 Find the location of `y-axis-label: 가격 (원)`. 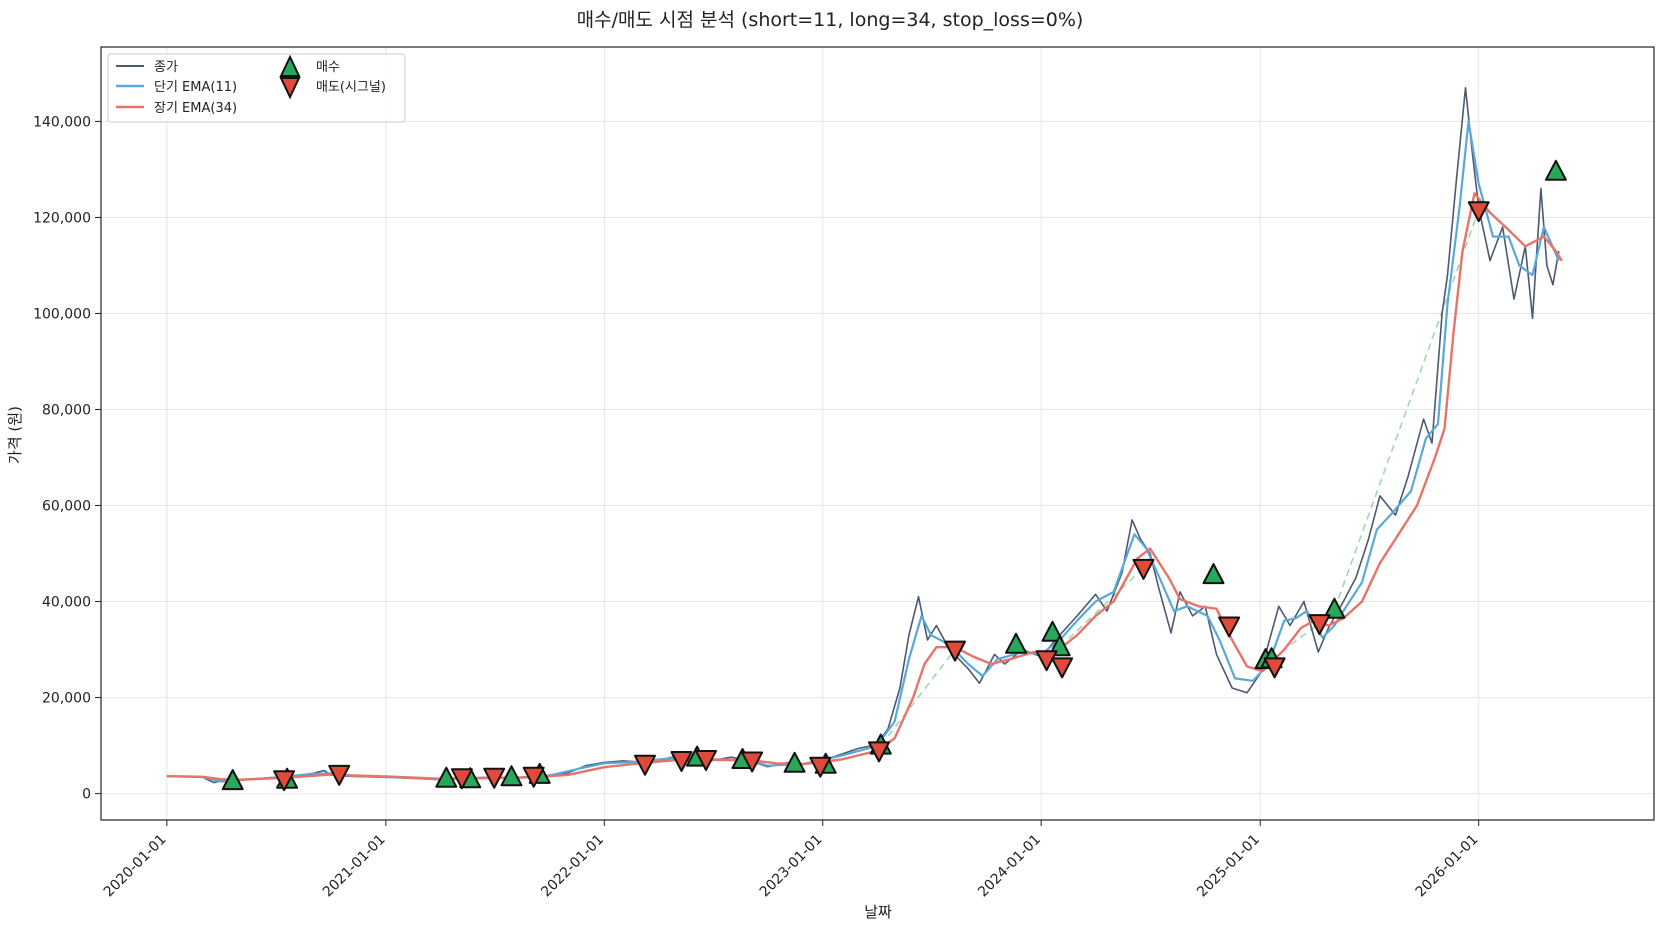

y-axis-label: 가격 (원) is located at coordinates (15, 435).